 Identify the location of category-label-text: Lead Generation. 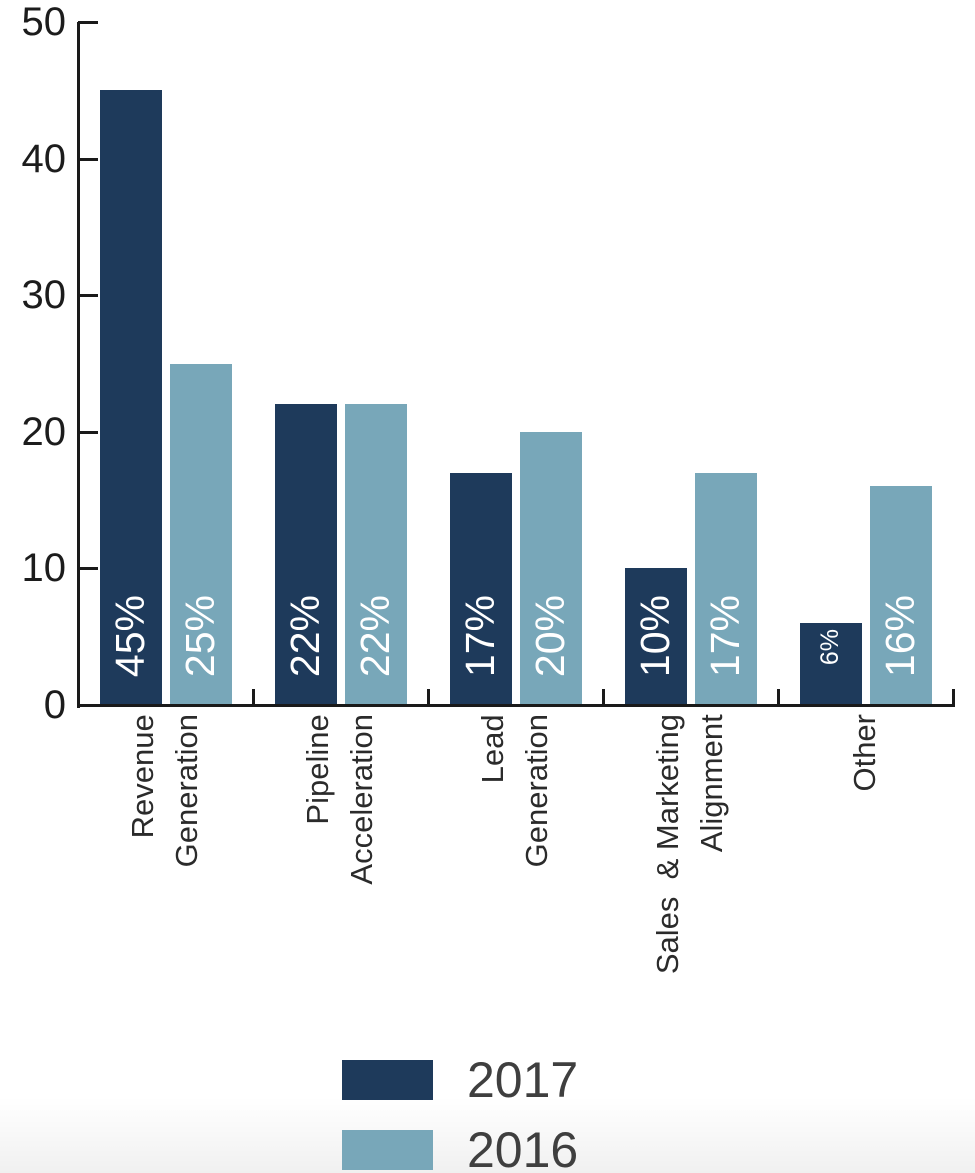
(515, 791).